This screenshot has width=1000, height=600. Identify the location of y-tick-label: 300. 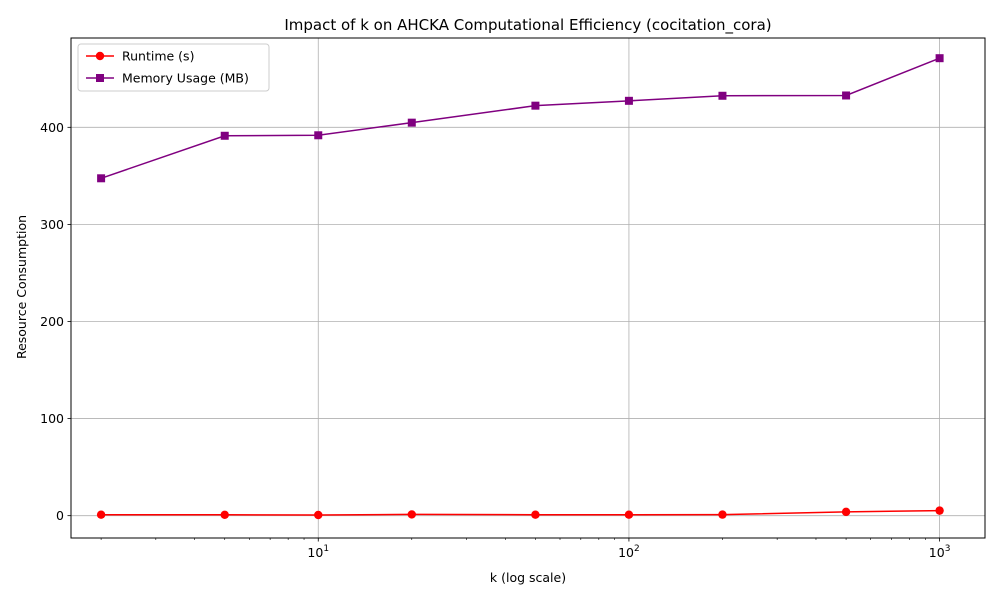
(52, 224).